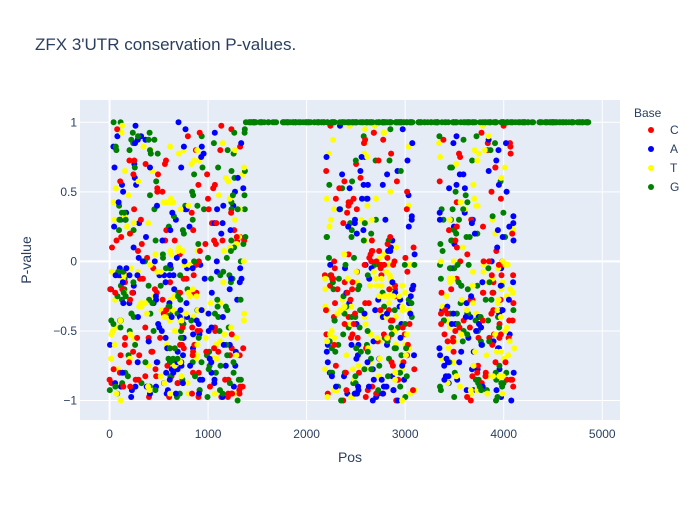 The image size is (700, 505). I want to click on legend-item: A, so click(663, 149).